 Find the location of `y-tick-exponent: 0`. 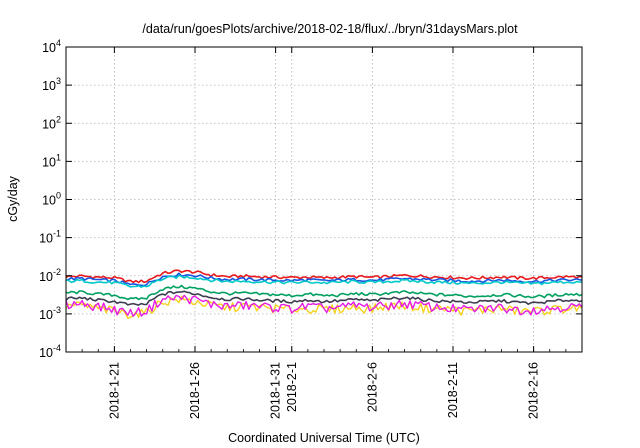

y-tick-exponent: 0 is located at coordinates (58, 196).